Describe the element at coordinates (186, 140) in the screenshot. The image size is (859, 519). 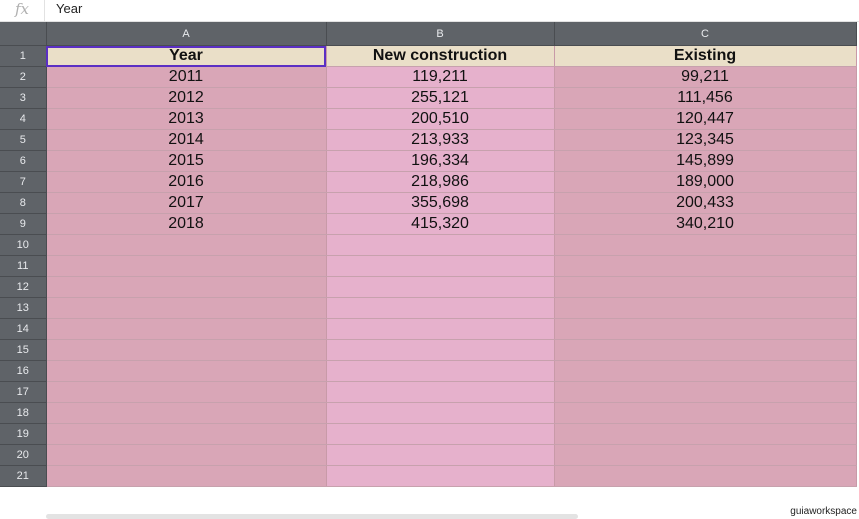
I see `data-cell: 2014` at that location.